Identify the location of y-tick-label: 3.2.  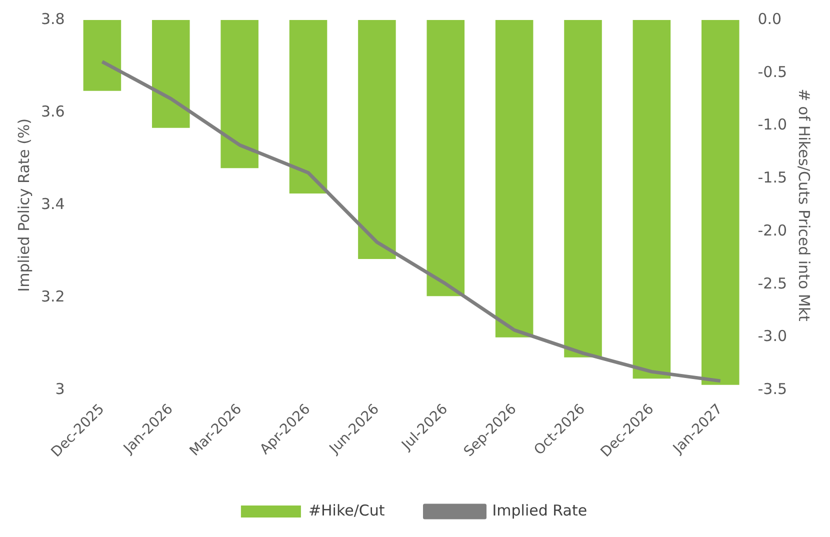
(52, 297).